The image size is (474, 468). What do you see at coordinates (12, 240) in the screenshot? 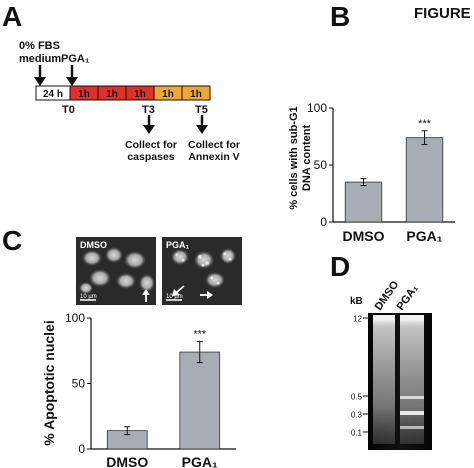
I see `panel-c-letter: C` at bounding box center [12, 240].